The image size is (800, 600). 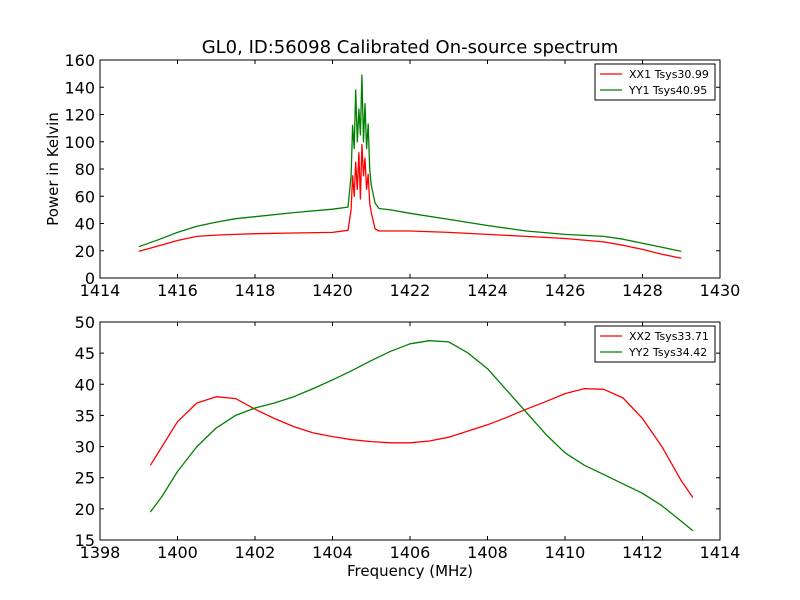 I want to click on bottom-plot-legend: XX2 Tsys33.71 YY2 Tsys34.42, so click(x=655, y=344).